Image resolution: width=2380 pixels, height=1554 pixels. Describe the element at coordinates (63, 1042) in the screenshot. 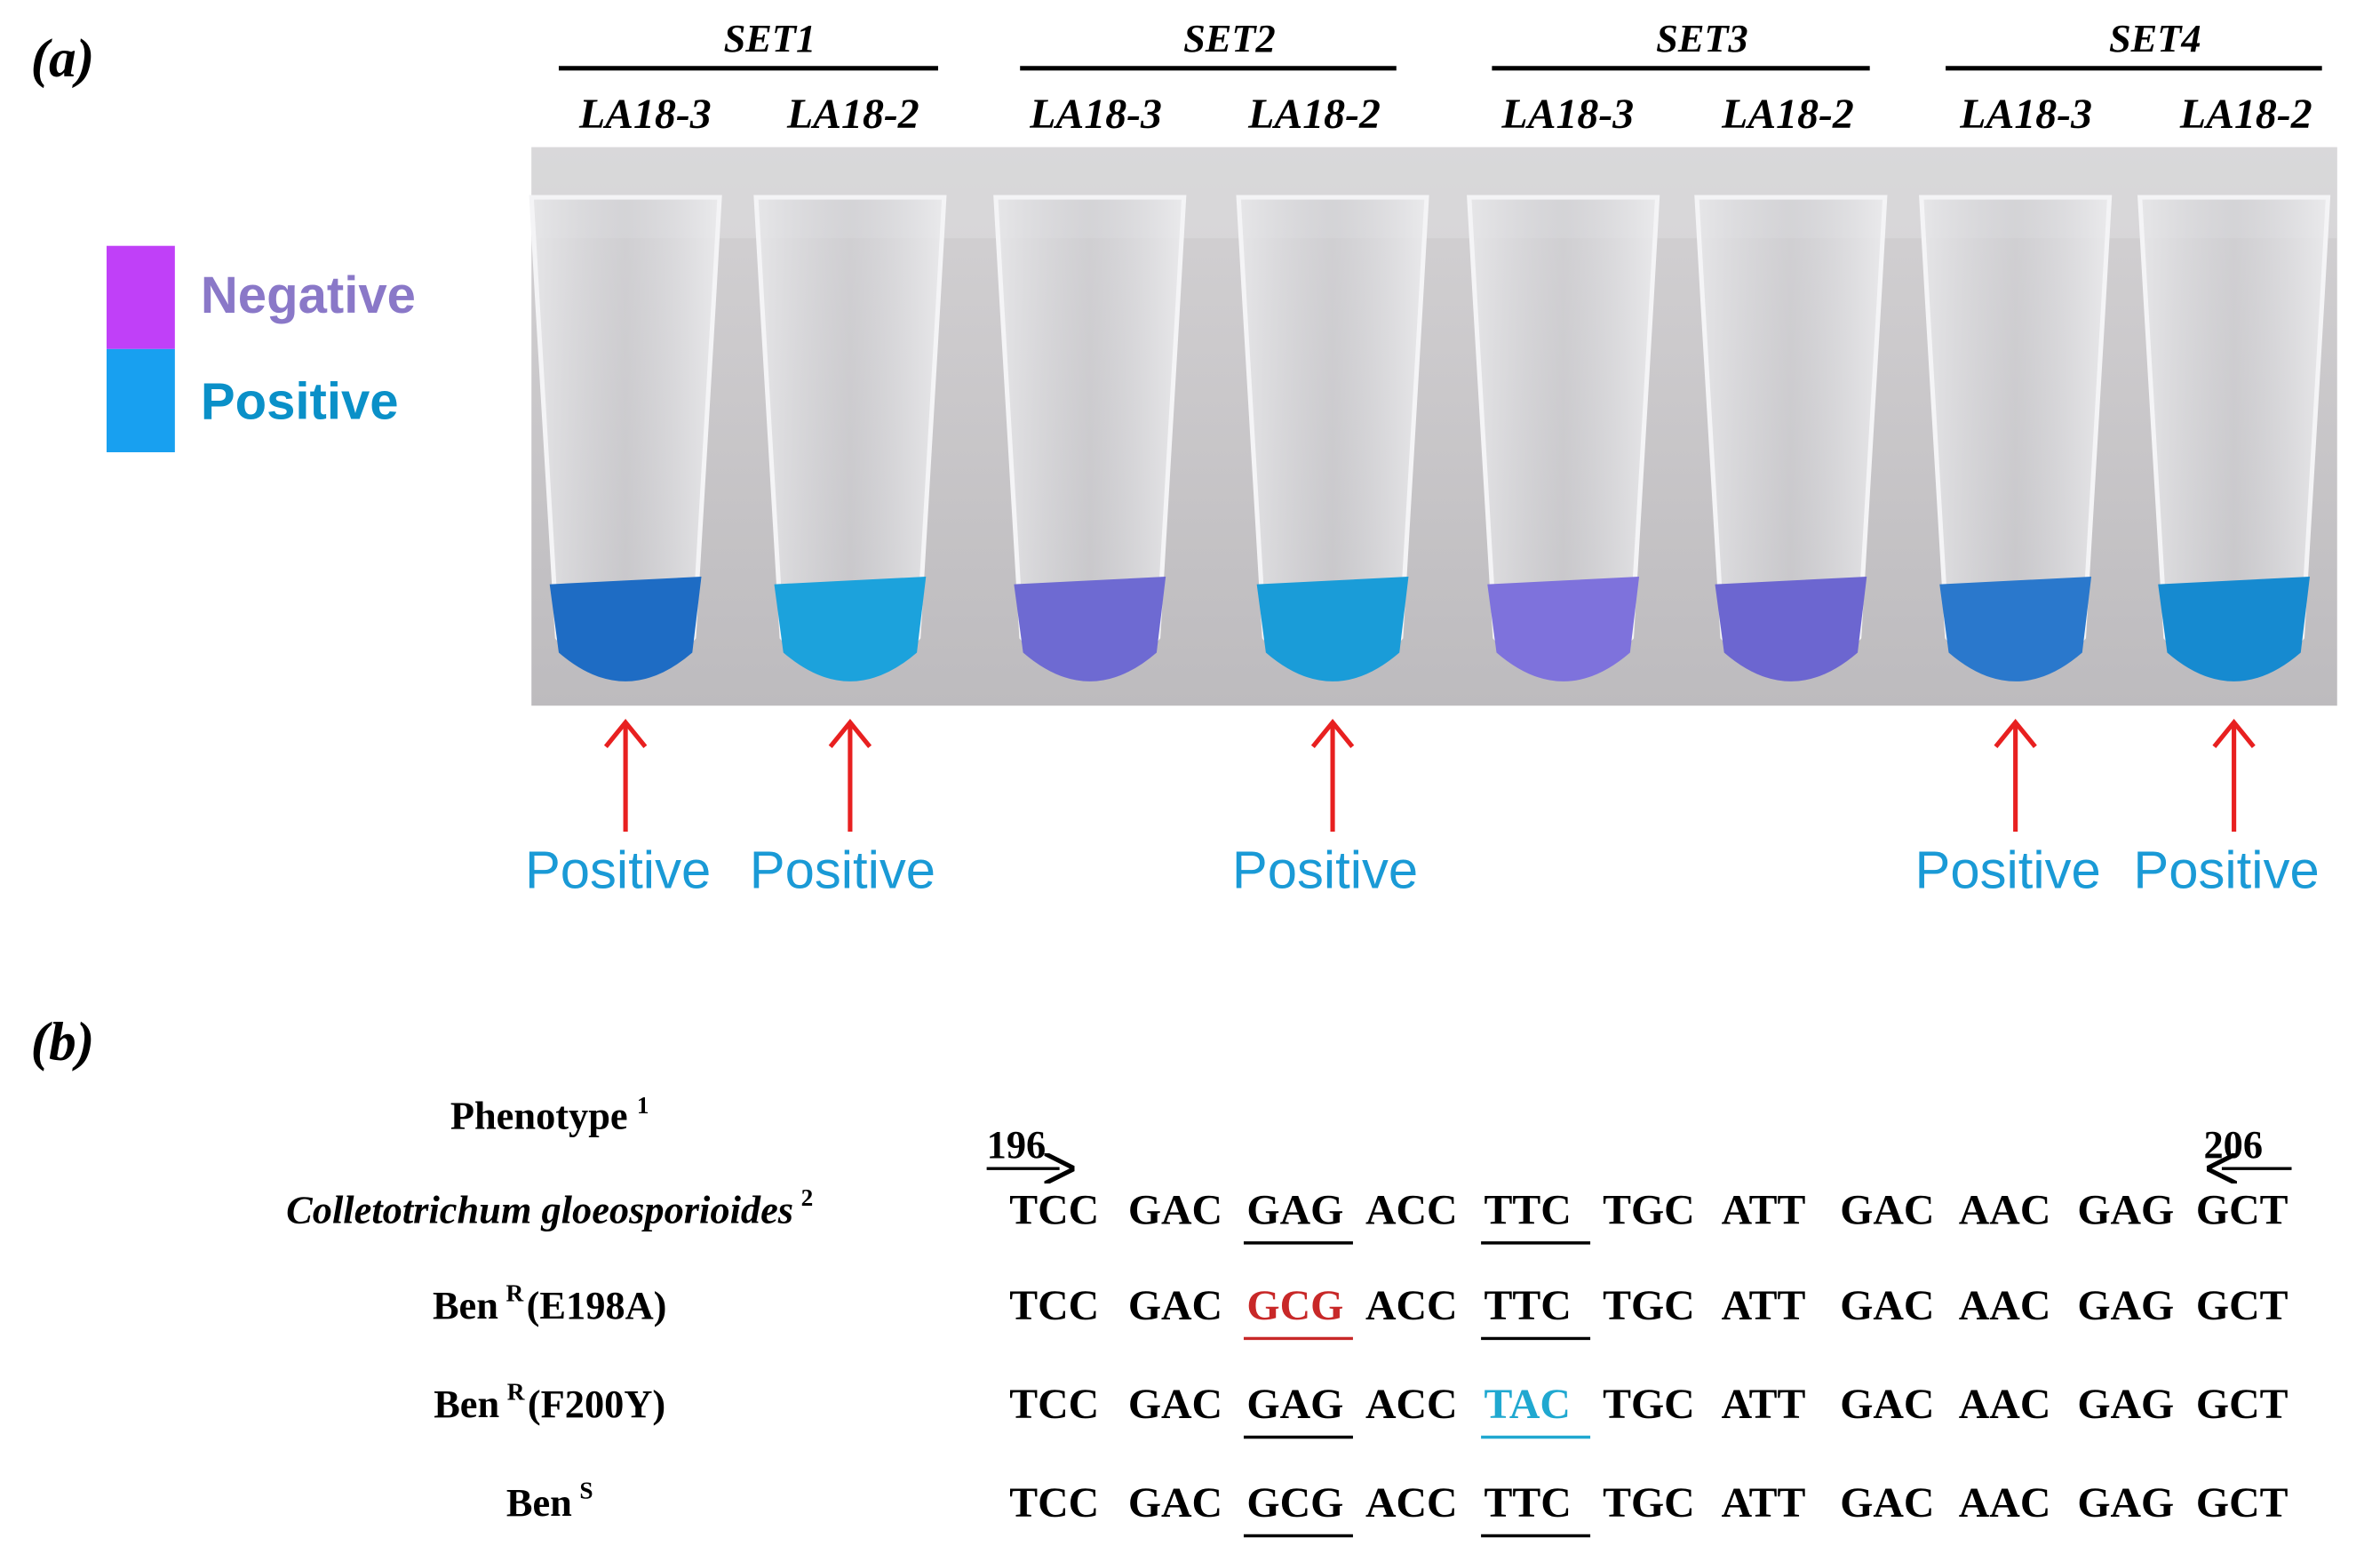

I see `panel-label: (b)` at that location.